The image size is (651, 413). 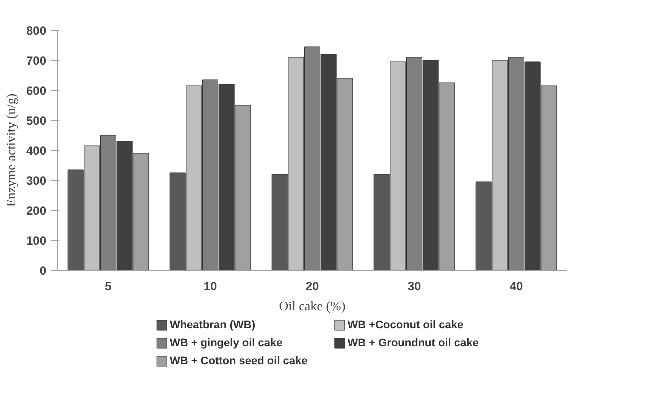 I want to click on x-tick-label: 30, so click(x=415, y=287).